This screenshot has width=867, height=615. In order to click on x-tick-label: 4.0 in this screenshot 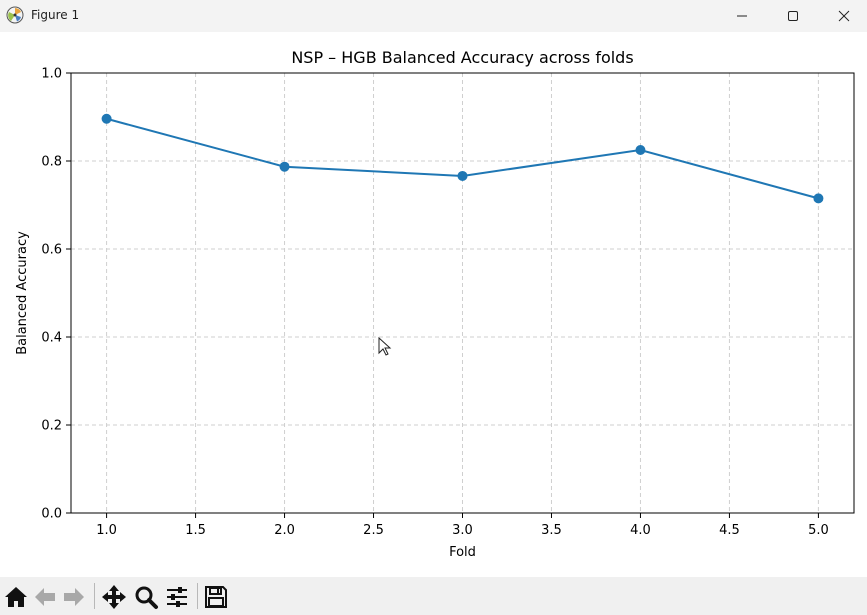, I will do `click(640, 530)`.